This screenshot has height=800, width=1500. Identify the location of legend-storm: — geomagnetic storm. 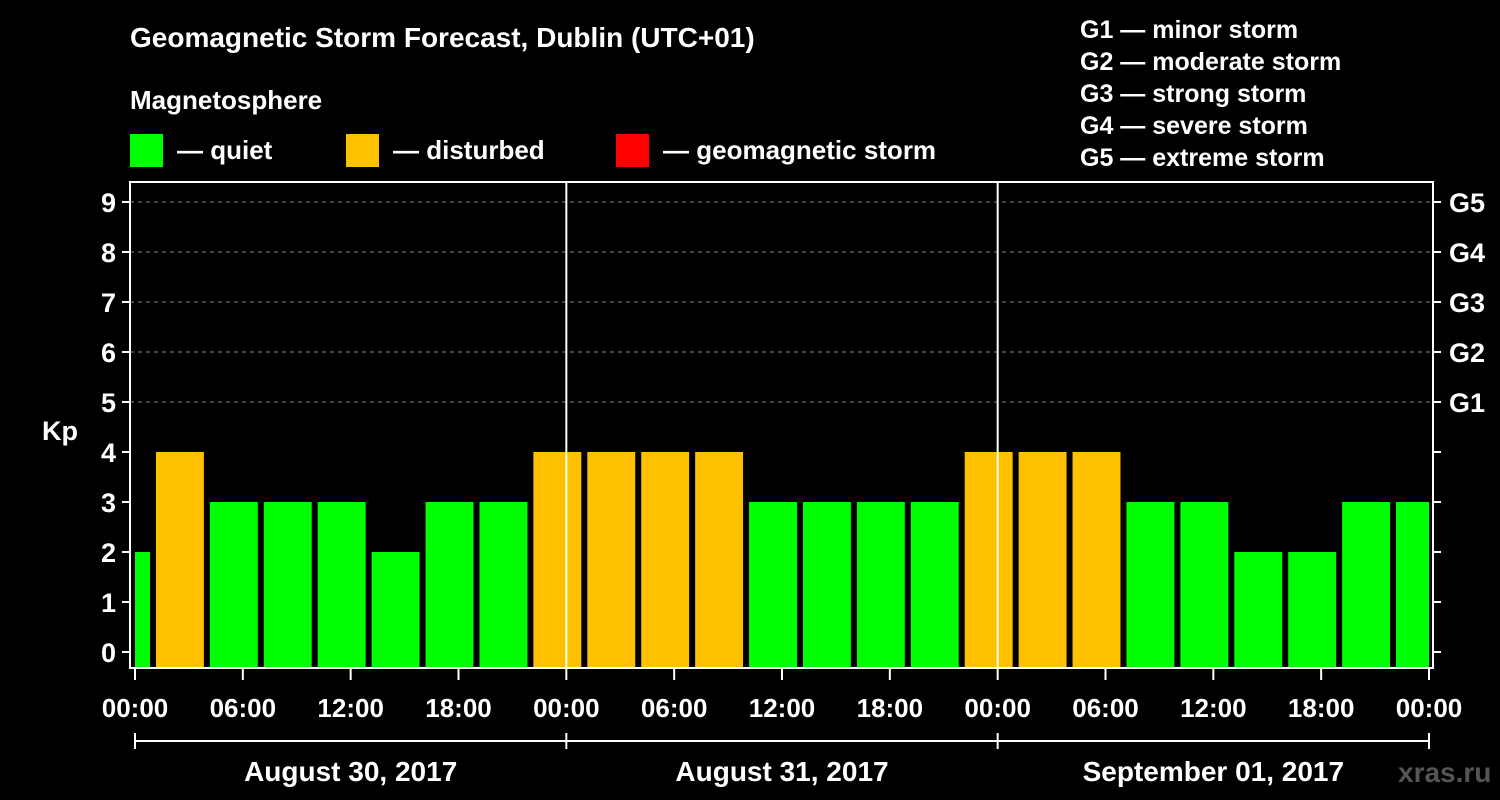
(776, 150).